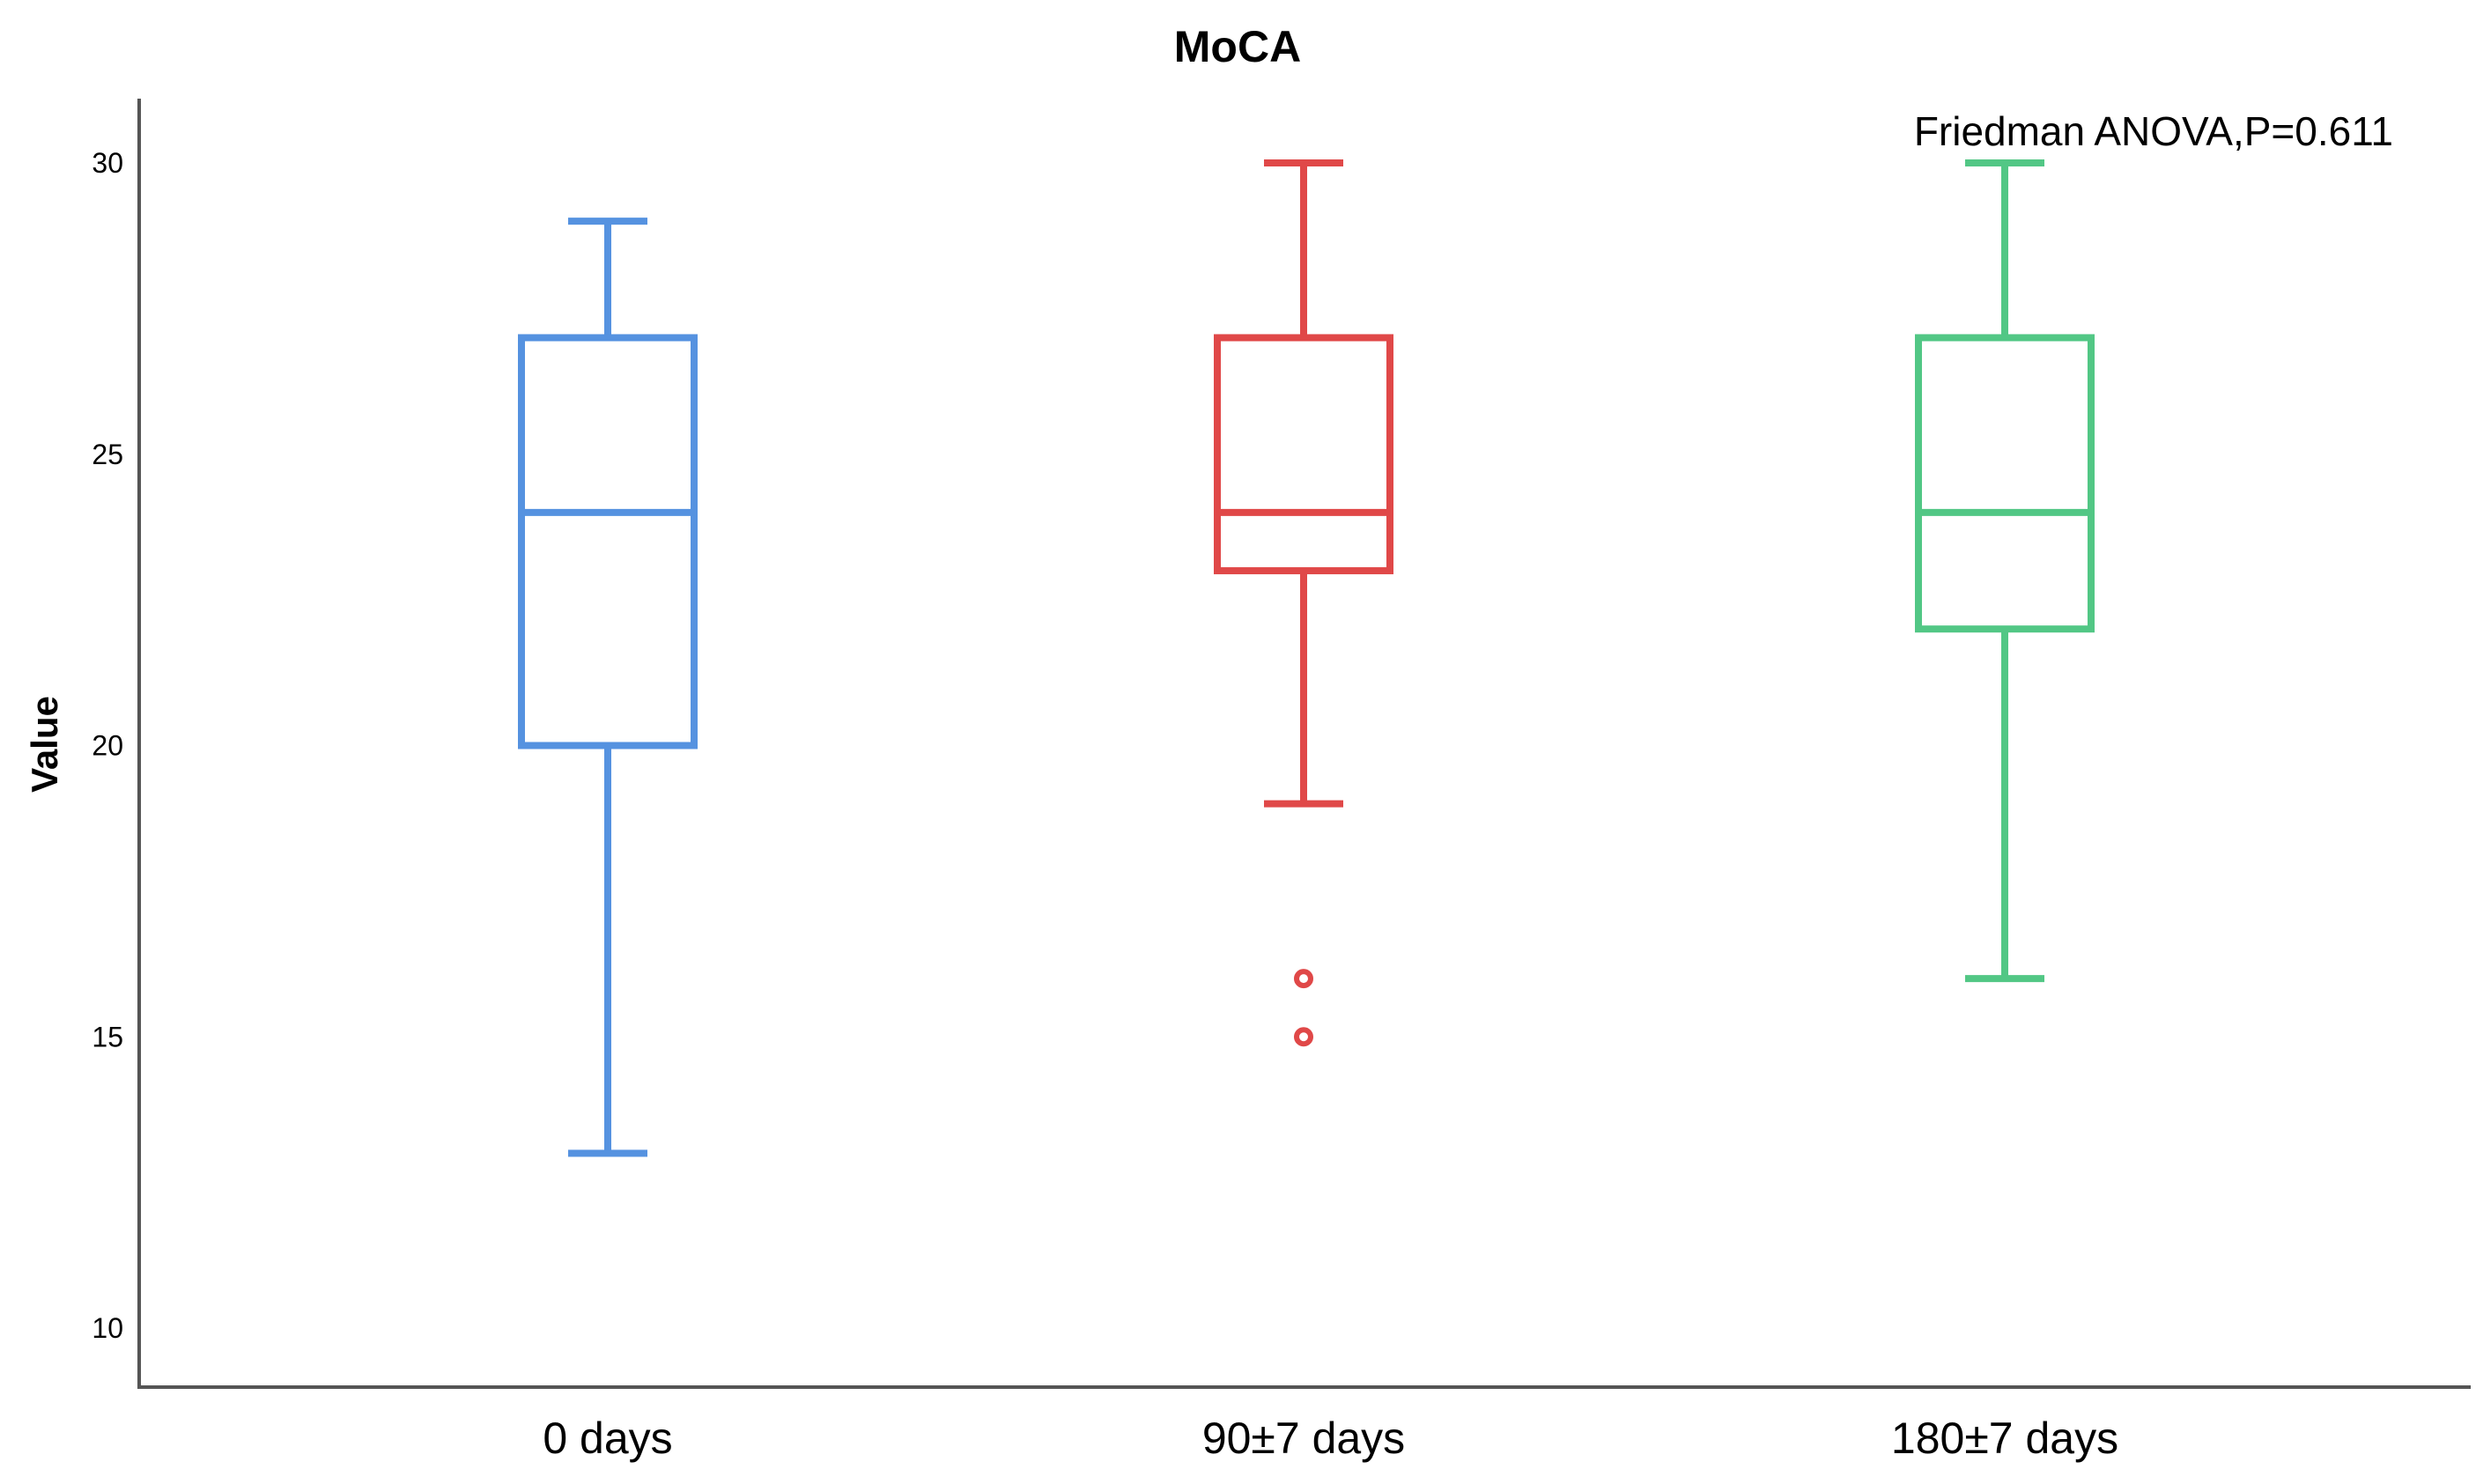  I want to click on y-axis-ticks: 10 15 20 25 30, so click(107, 745).